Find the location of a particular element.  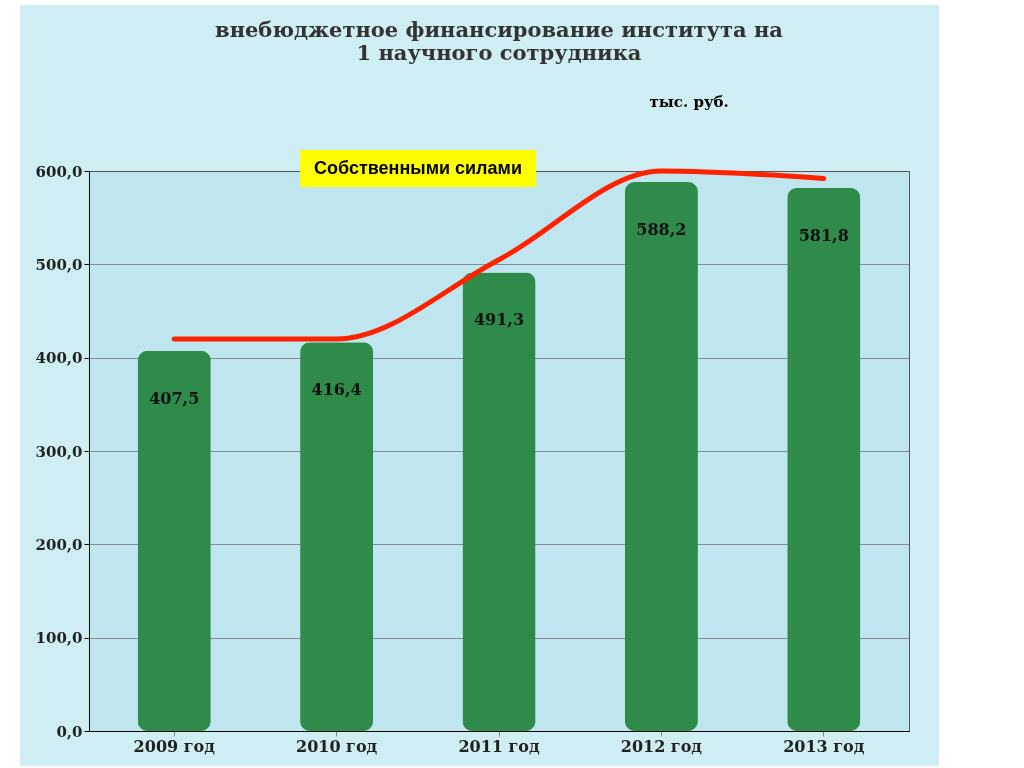

text: 1 научного сотрудника is located at coordinates (499, 52).